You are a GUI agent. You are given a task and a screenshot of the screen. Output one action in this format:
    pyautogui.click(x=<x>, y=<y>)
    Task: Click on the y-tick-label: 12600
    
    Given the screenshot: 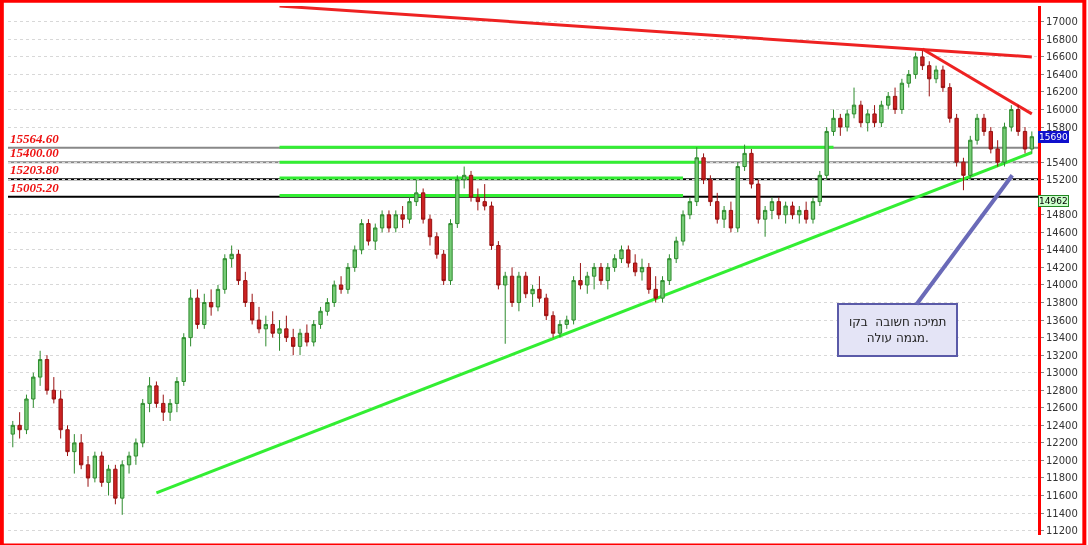 What is the action you would take?
    pyautogui.click(x=1062, y=408)
    